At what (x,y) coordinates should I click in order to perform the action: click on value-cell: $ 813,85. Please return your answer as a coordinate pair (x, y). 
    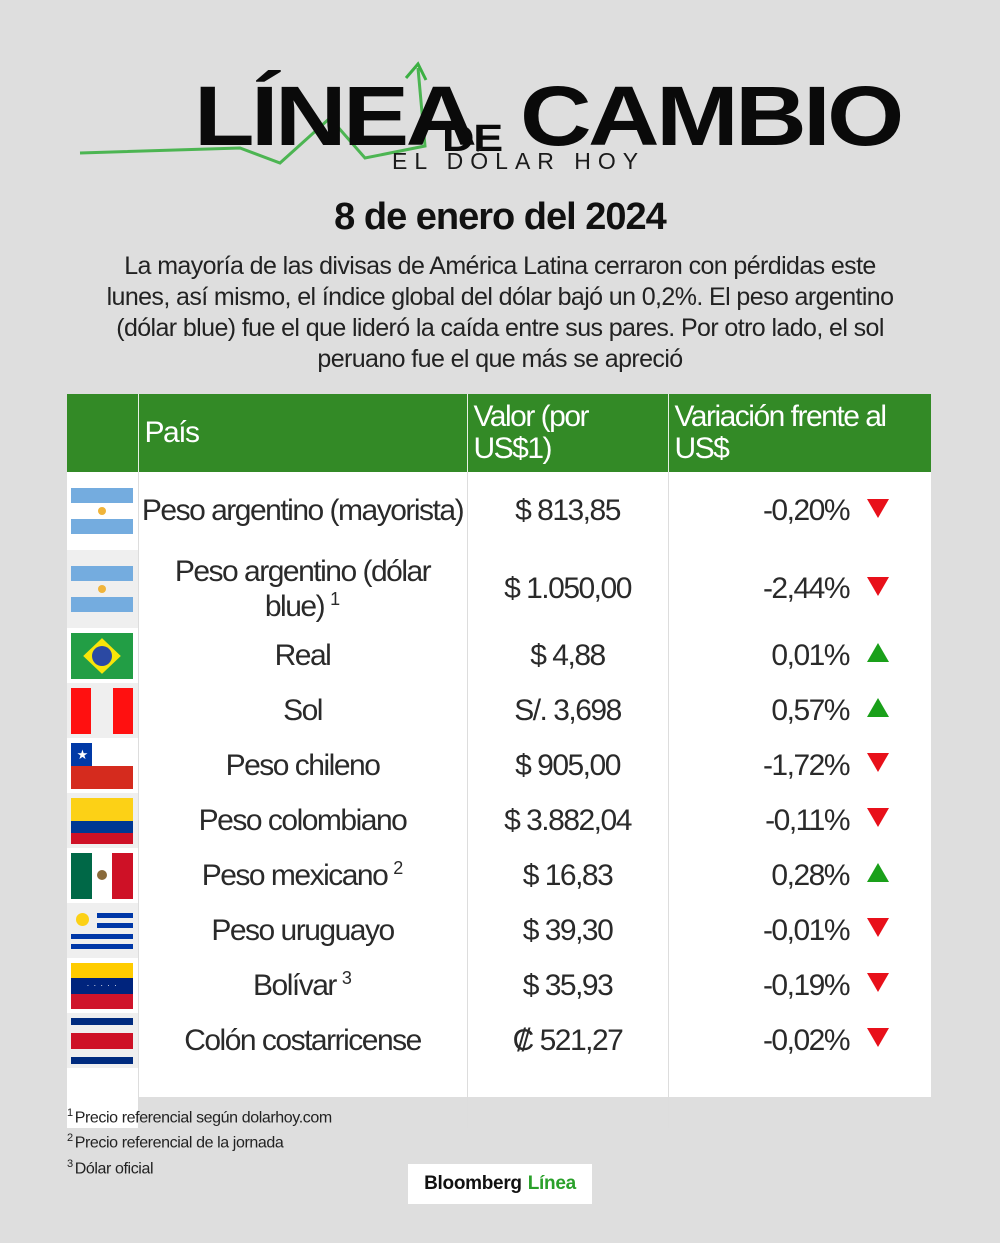
    Looking at the image, I should click on (568, 511).